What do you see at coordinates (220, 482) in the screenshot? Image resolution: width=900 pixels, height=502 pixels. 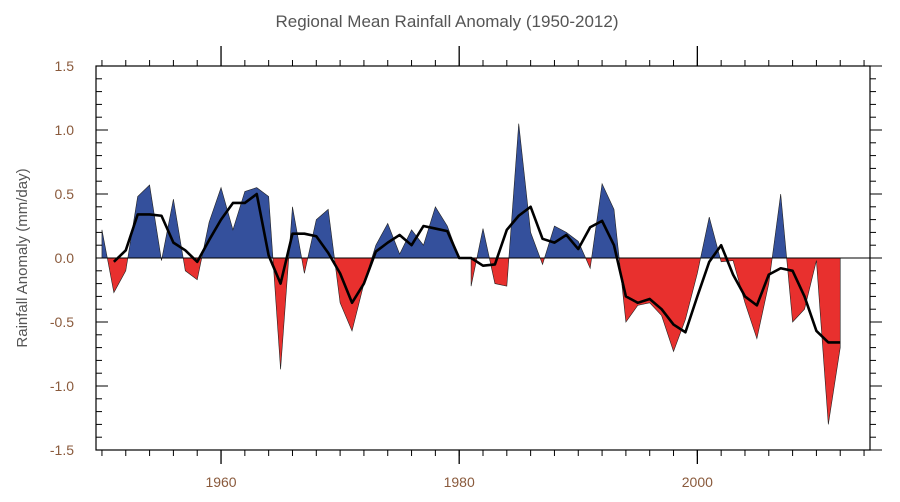 I see `x-tick-label: 1960` at bounding box center [220, 482].